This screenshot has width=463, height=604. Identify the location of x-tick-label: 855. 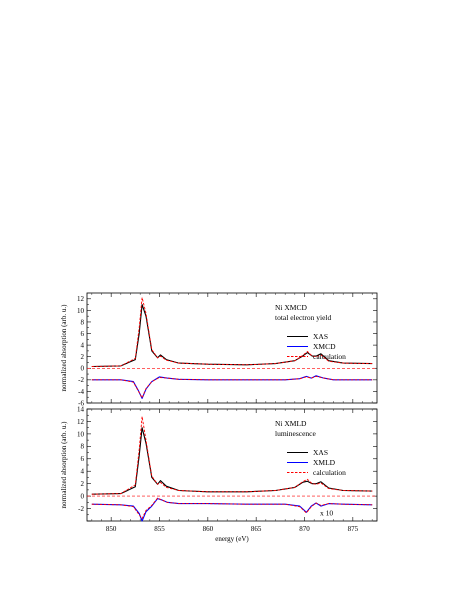
(159, 529).